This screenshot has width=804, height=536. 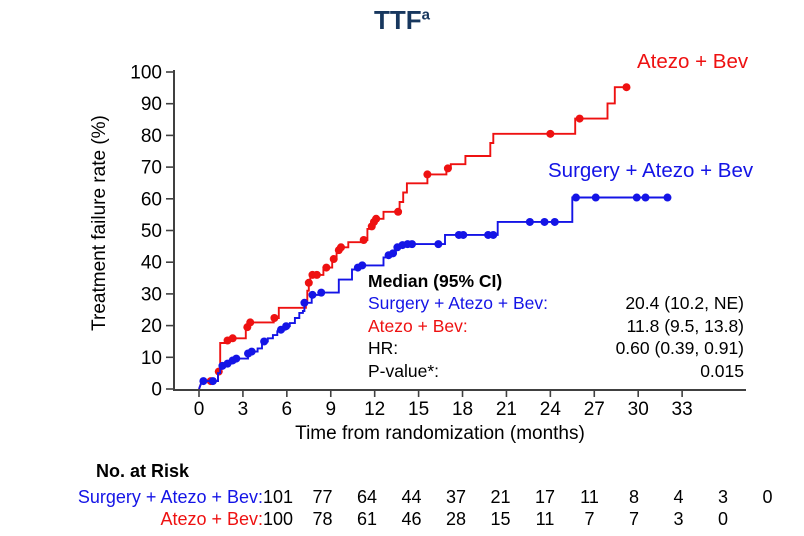 I want to click on stats-value-pvalue: 0.015, so click(x=722, y=370).